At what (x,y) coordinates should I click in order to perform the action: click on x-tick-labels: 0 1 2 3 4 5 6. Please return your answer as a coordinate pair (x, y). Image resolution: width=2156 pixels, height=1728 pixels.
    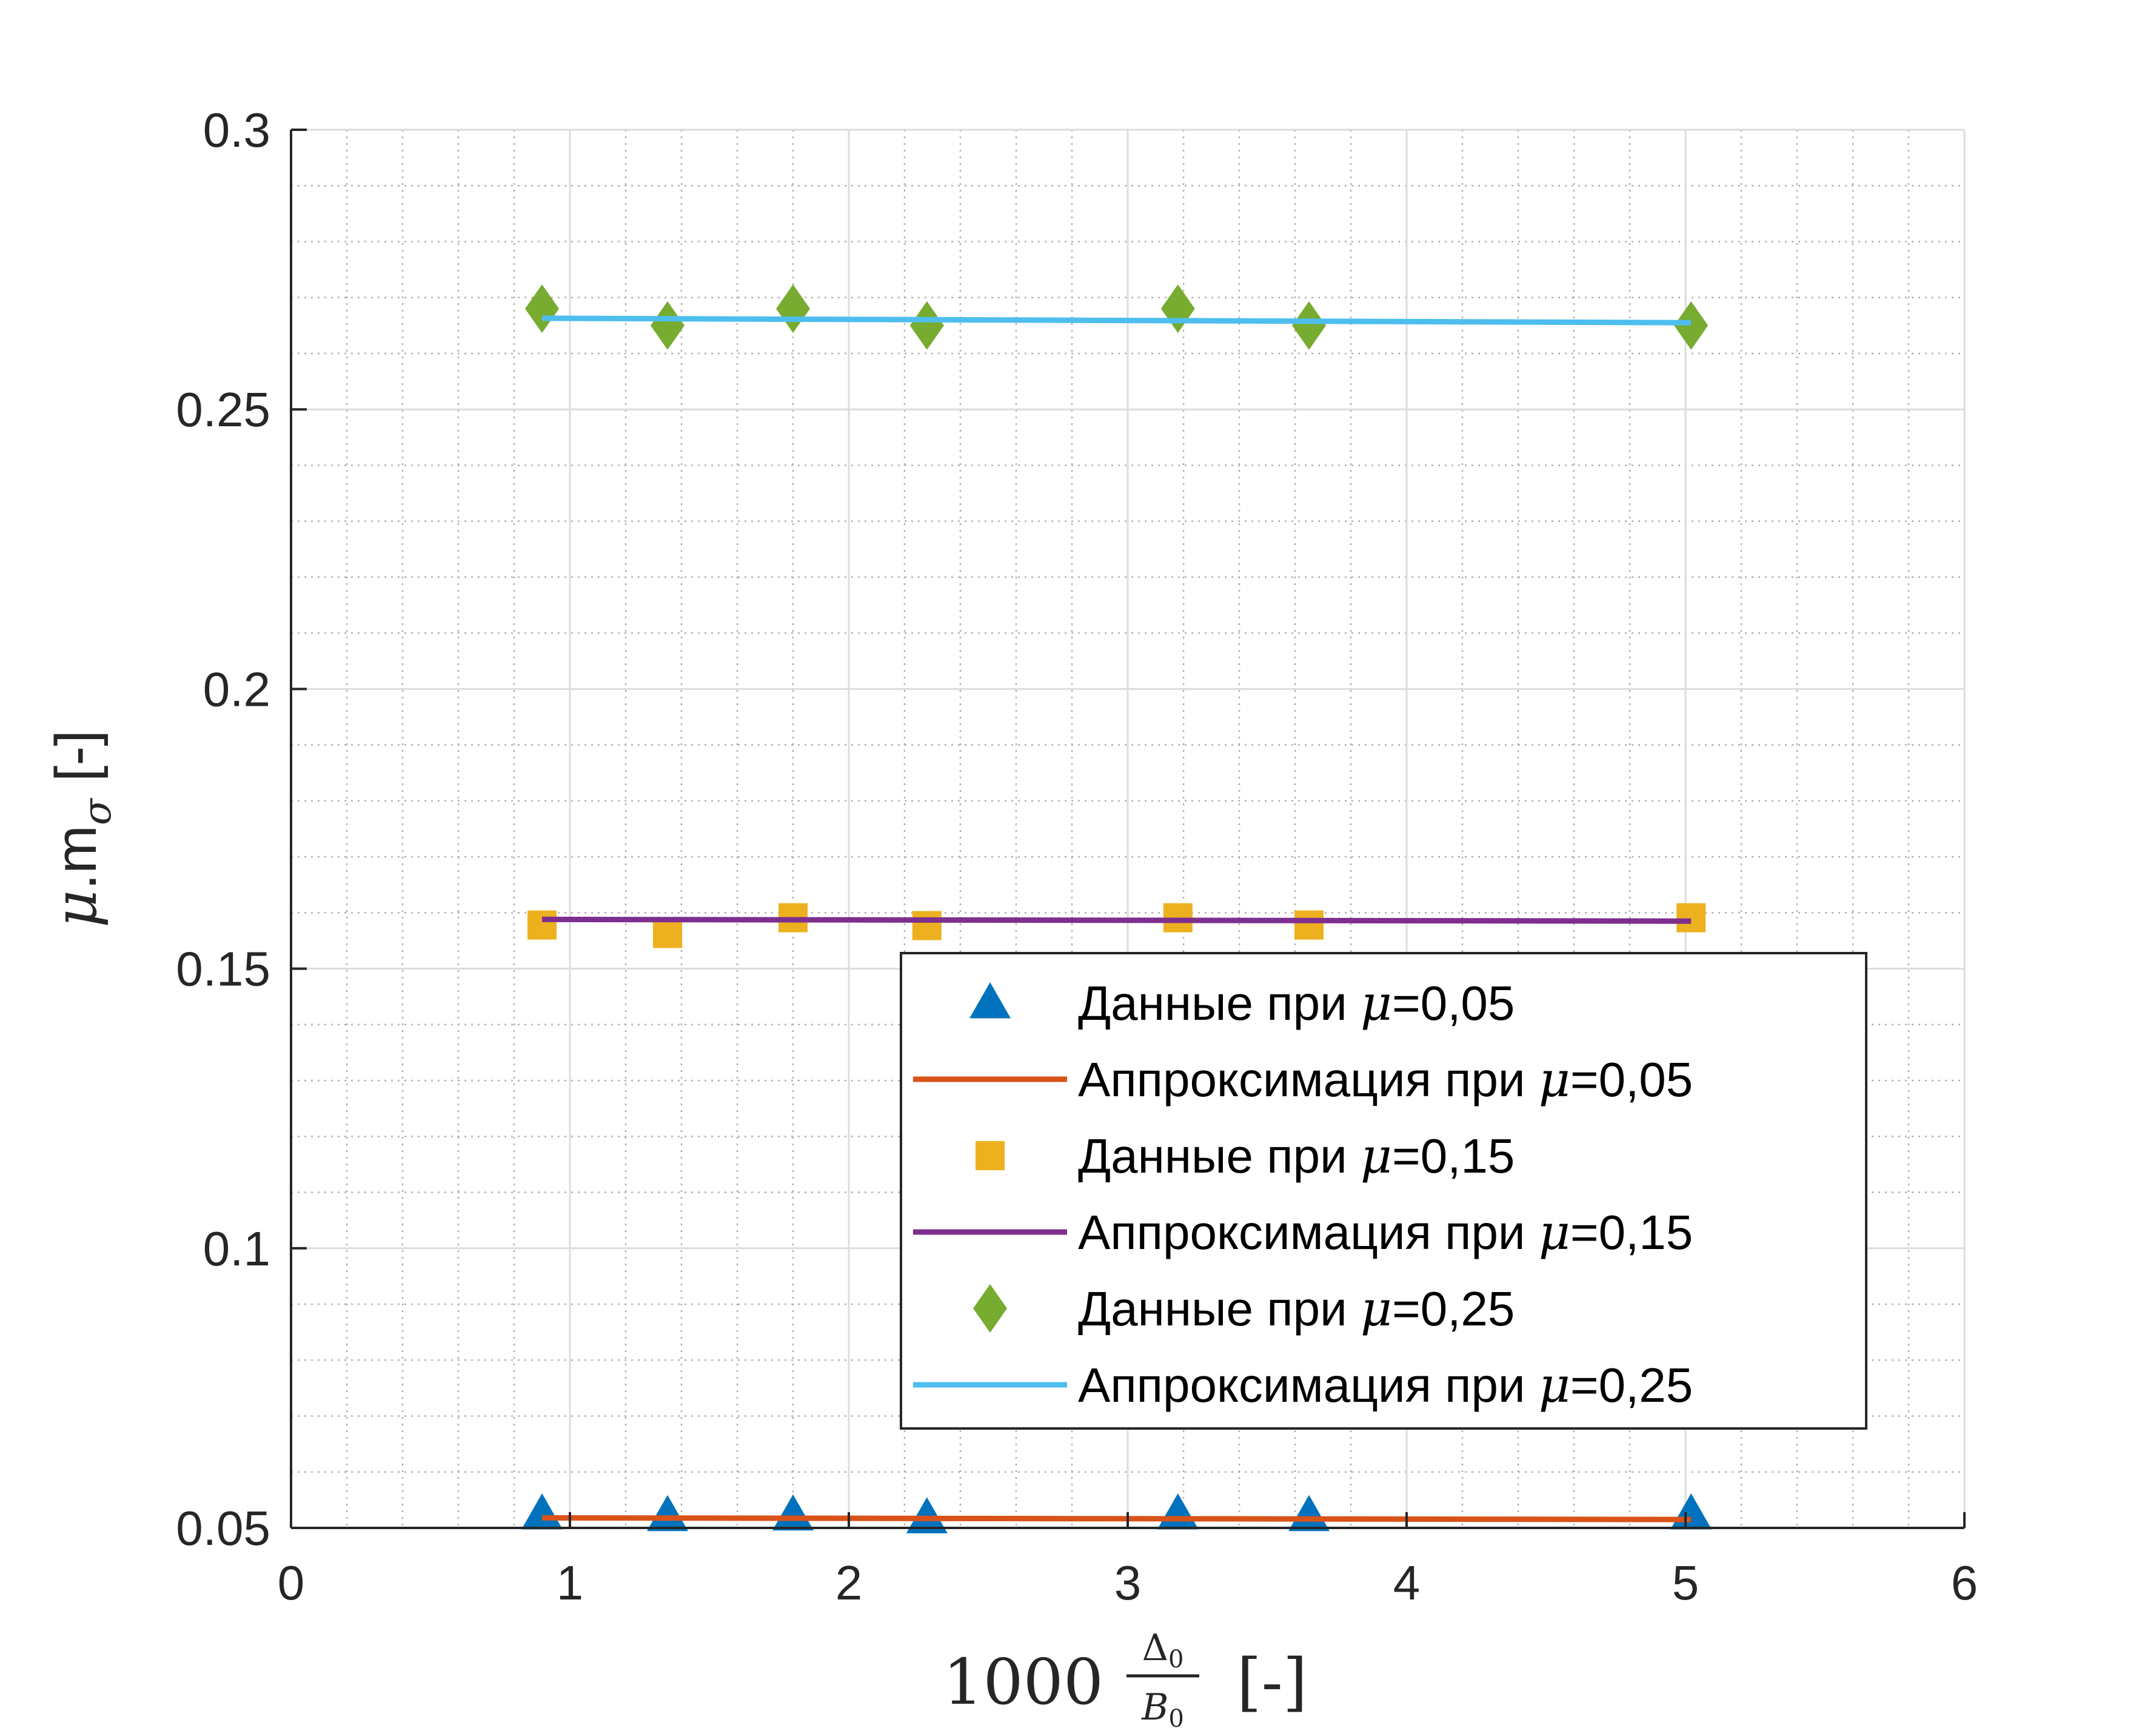
    Looking at the image, I should click on (1128, 1583).